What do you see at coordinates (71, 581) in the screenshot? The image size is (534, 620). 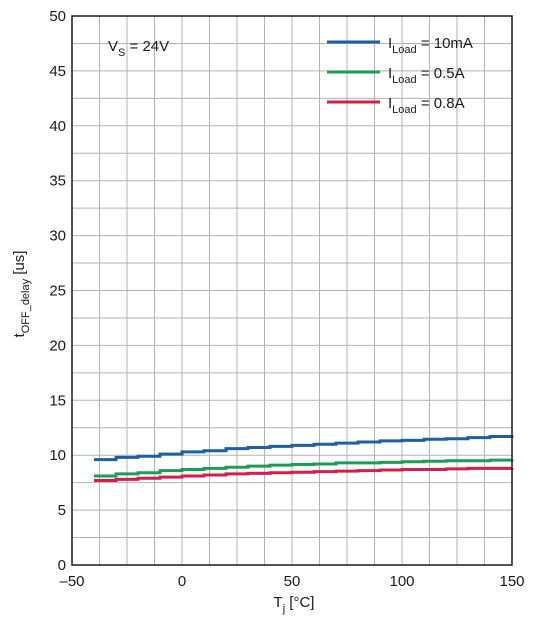 I see `x-tick-label: –50` at bounding box center [71, 581].